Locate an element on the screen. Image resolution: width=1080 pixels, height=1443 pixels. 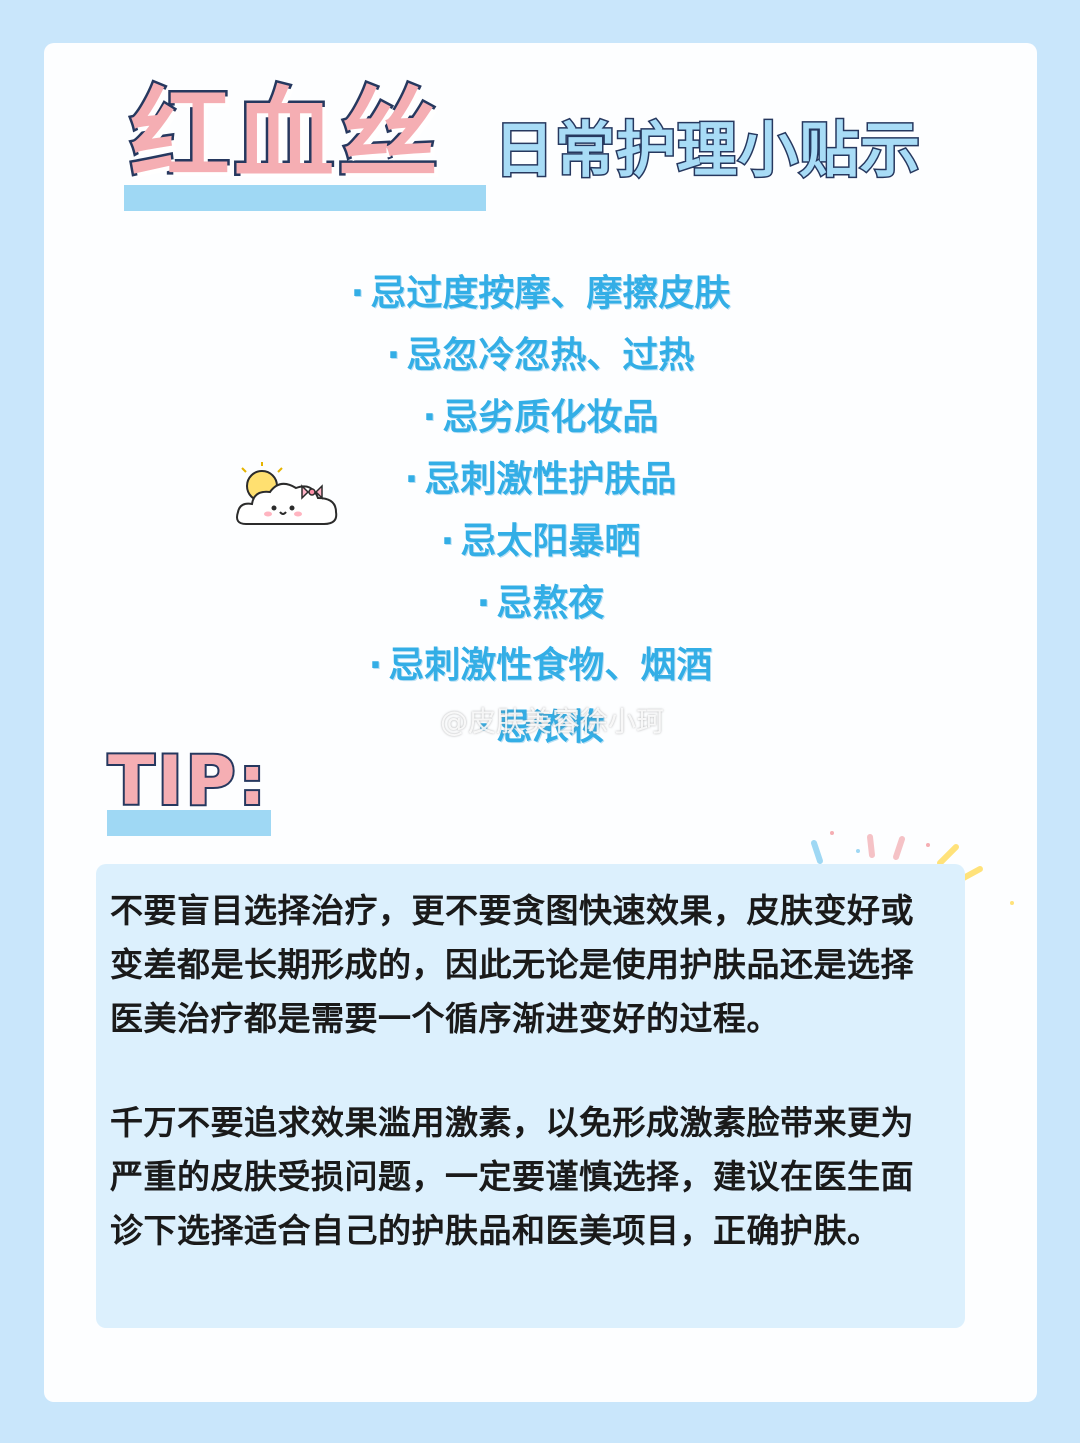
list-item: · 忌熬夜 is located at coordinates (540, 609).